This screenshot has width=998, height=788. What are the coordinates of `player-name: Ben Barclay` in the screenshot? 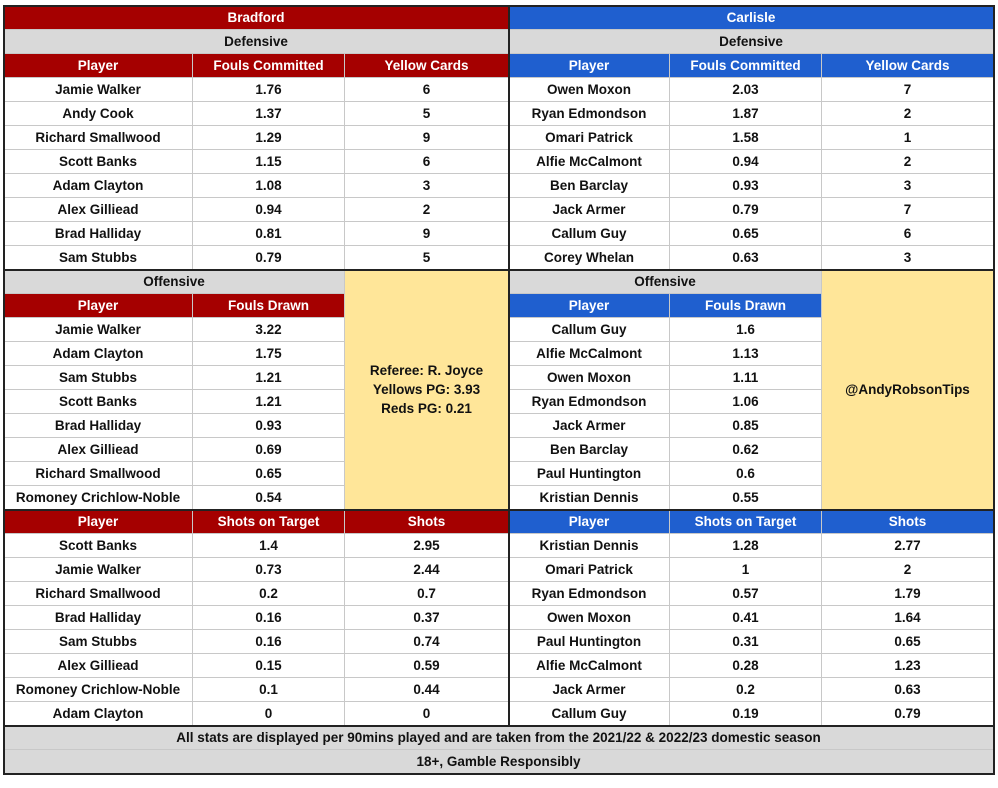 It's located at (589, 450).